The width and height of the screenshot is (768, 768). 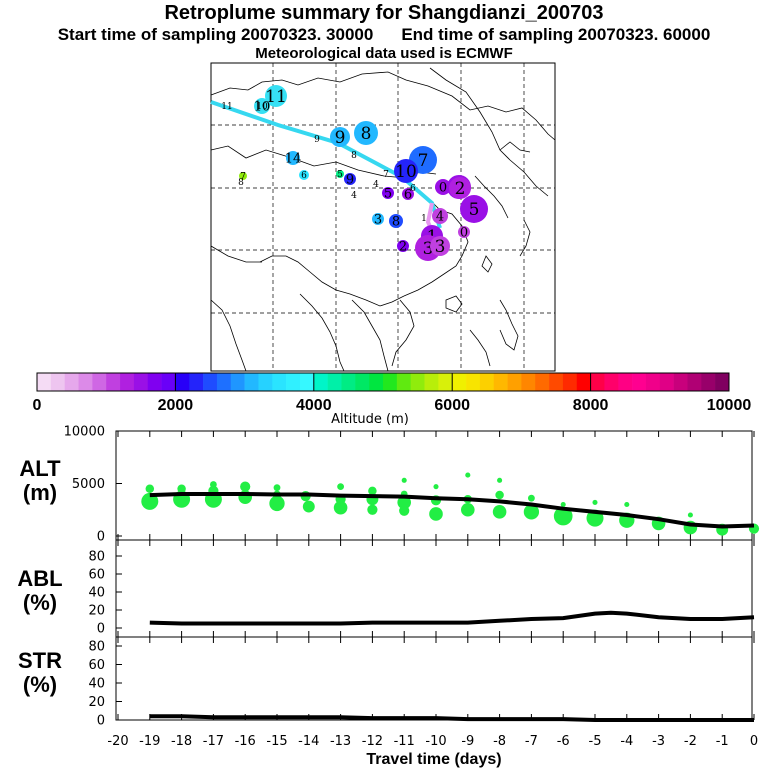 What do you see at coordinates (370, 419) in the screenshot?
I see `colorbar-label: Altitude (m)` at bounding box center [370, 419].